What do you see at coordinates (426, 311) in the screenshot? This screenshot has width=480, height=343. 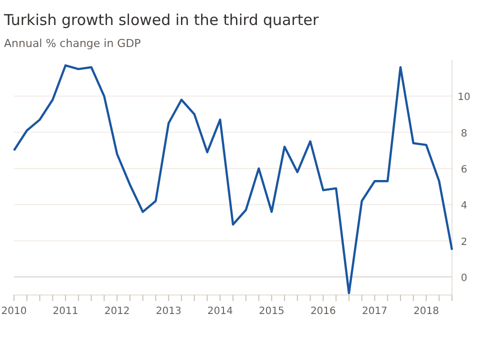 I see `x-tick-label: 2018` at bounding box center [426, 311].